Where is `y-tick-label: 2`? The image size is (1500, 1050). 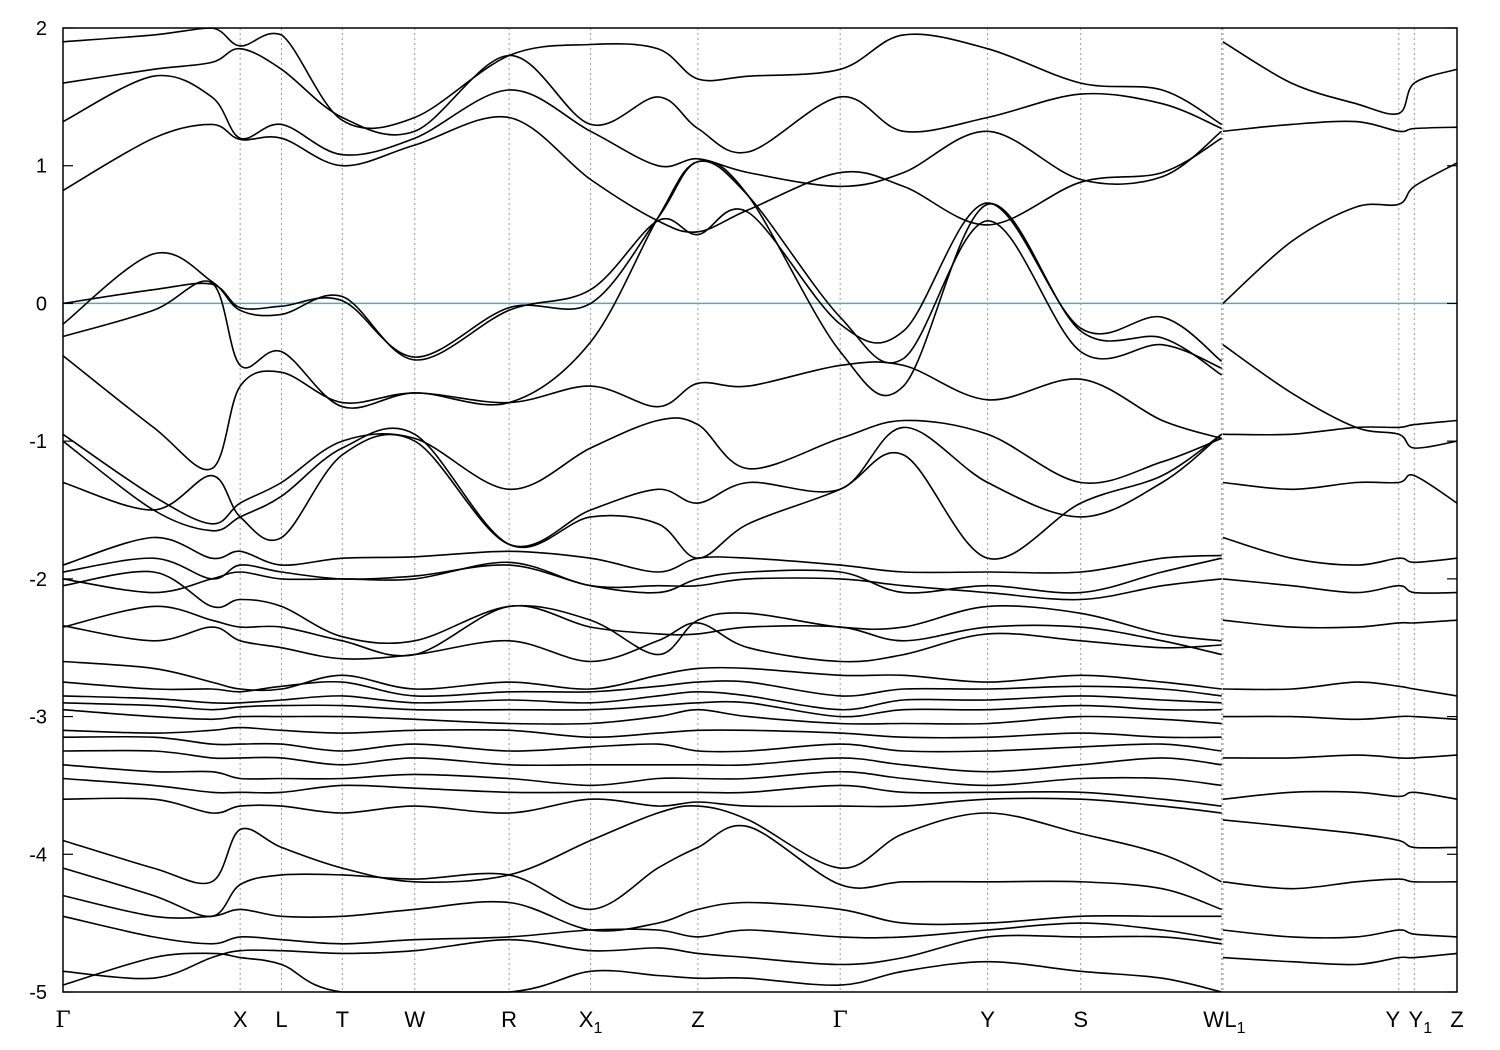 y-tick-label: 2 is located at coordinates (41, 29).